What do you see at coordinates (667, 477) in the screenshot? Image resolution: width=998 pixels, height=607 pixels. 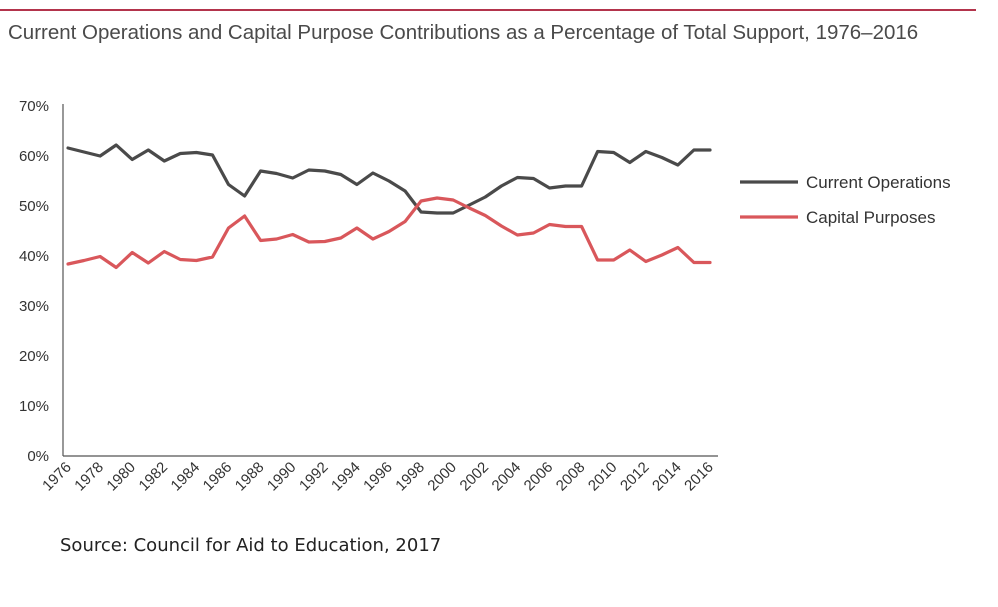 I see `x-tick-label-19: 2014` at bounding box center [667, 477].